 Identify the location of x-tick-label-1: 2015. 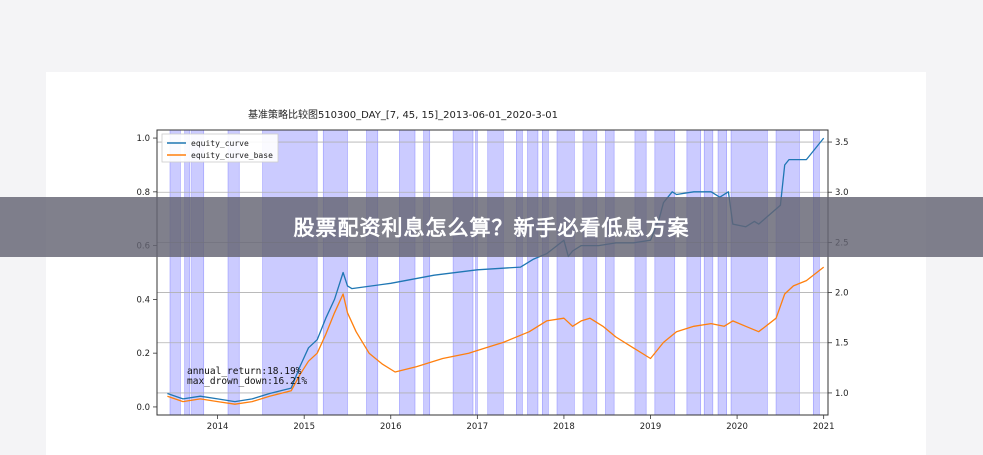
(304, 427).